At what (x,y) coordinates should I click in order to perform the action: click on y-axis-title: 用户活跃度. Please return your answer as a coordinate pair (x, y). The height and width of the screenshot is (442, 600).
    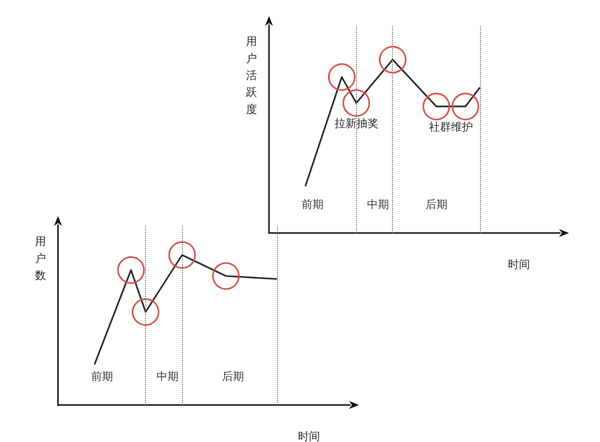
    Looking at the image, I should click on (251, 75).